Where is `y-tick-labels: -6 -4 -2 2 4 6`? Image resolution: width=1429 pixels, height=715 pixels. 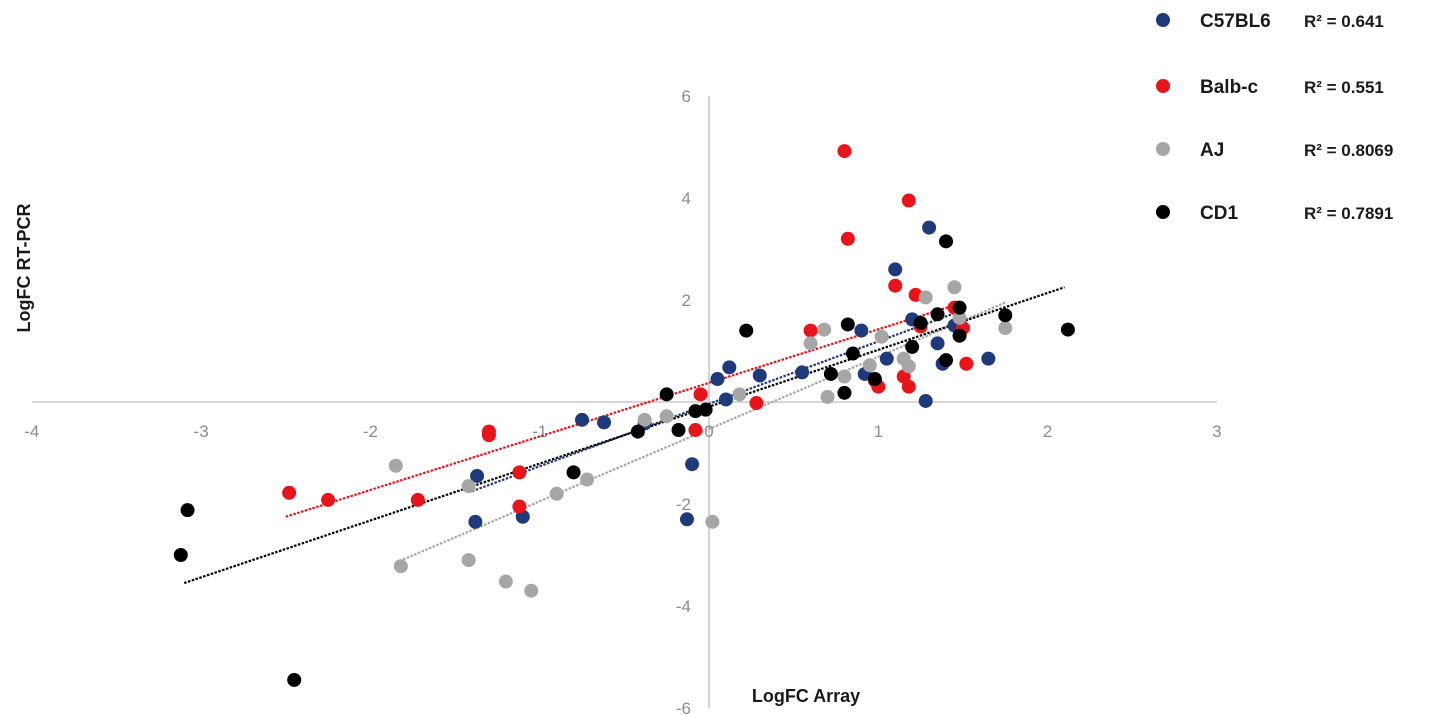 y-tick-labels: -6 -4 -2 2 4 6 is located at coordinates (683, 401).